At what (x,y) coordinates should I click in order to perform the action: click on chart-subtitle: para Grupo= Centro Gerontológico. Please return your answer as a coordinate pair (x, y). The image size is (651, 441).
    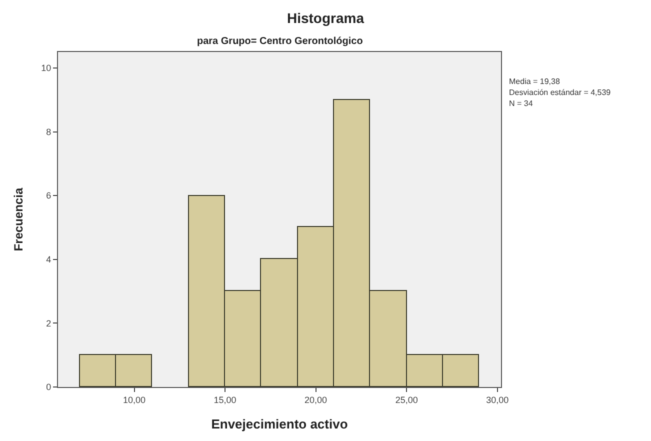
    Looking at the image, I should click on (280, 41).